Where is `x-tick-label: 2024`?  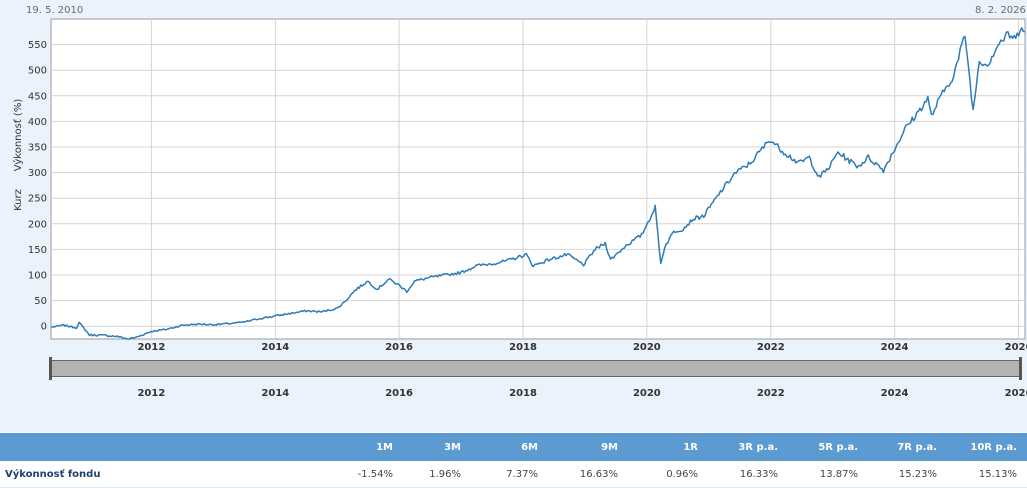 x-tick-label: 2024 is located at coordinates (895, 347).